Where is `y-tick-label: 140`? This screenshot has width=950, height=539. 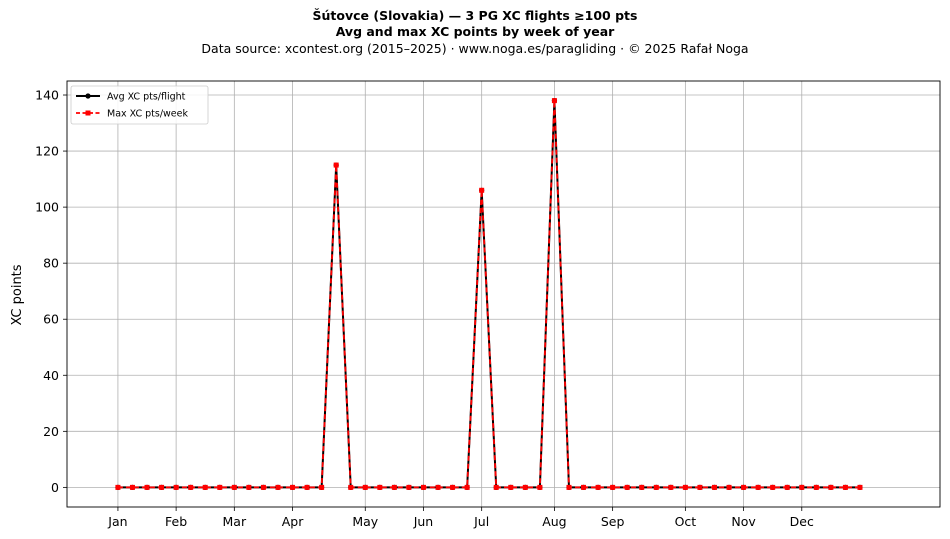
y-tick-label: 140 is located at coordinates (47, 95).